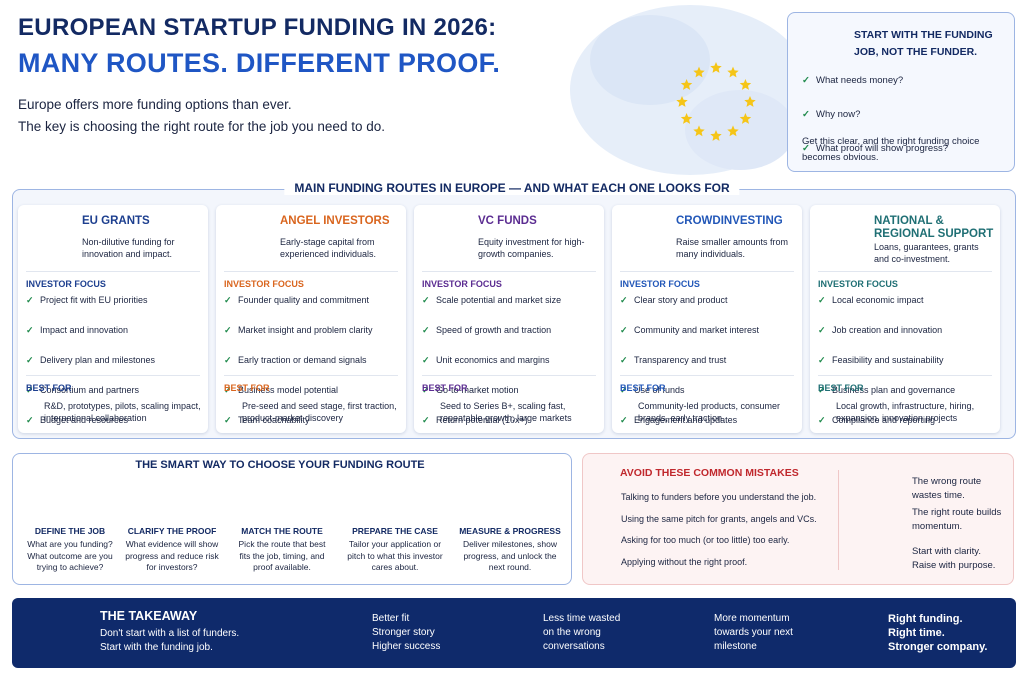 The width and height of the screenshot is (1024, 683). Describe the element at coordinates (395, 531) in the screenshot. I see `step-title: PREPARE THE CASE` at that location.